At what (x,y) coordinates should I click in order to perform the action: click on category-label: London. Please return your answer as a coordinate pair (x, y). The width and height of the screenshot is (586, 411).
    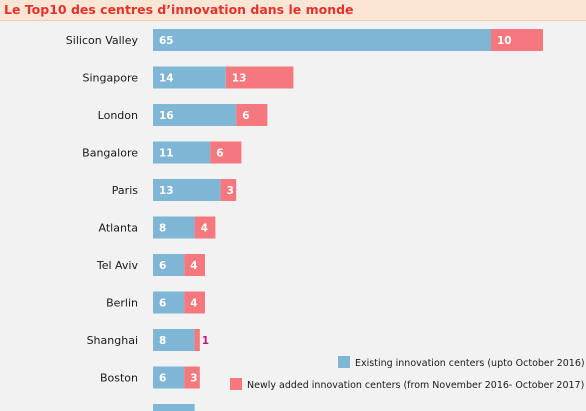
    Looking at the image, I should click on (118, 115).